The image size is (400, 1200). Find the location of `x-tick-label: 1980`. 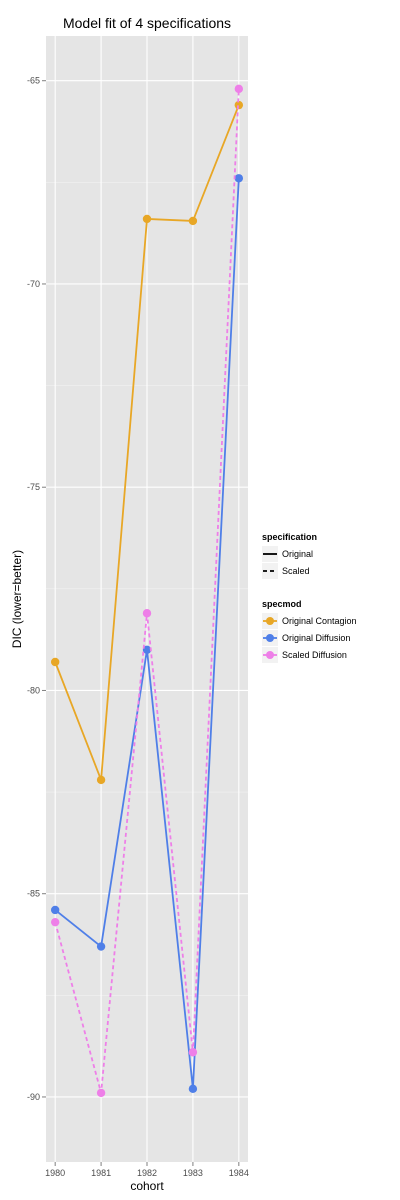

x-tick-label: 1980 is located at coordinates (55, 1173).